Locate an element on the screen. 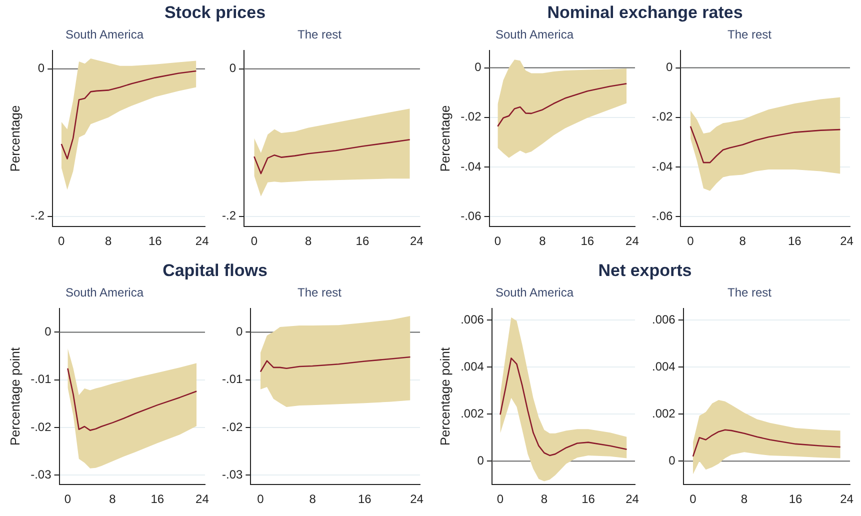  chart-title: Capital flows is located at coordinates (215, 271).